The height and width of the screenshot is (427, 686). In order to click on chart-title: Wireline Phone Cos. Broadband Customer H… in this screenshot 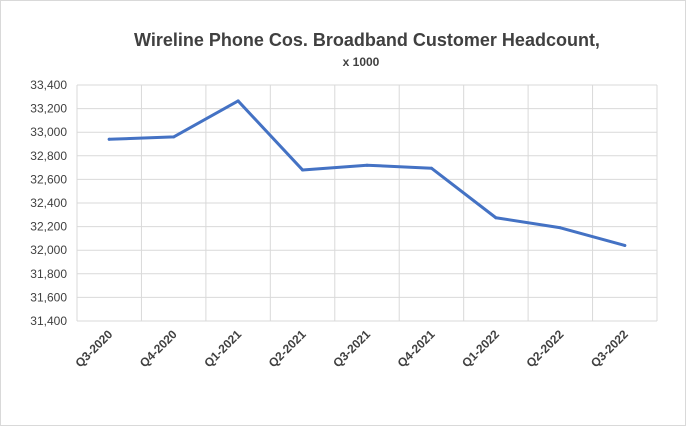, I will do `click(367, 40)`.